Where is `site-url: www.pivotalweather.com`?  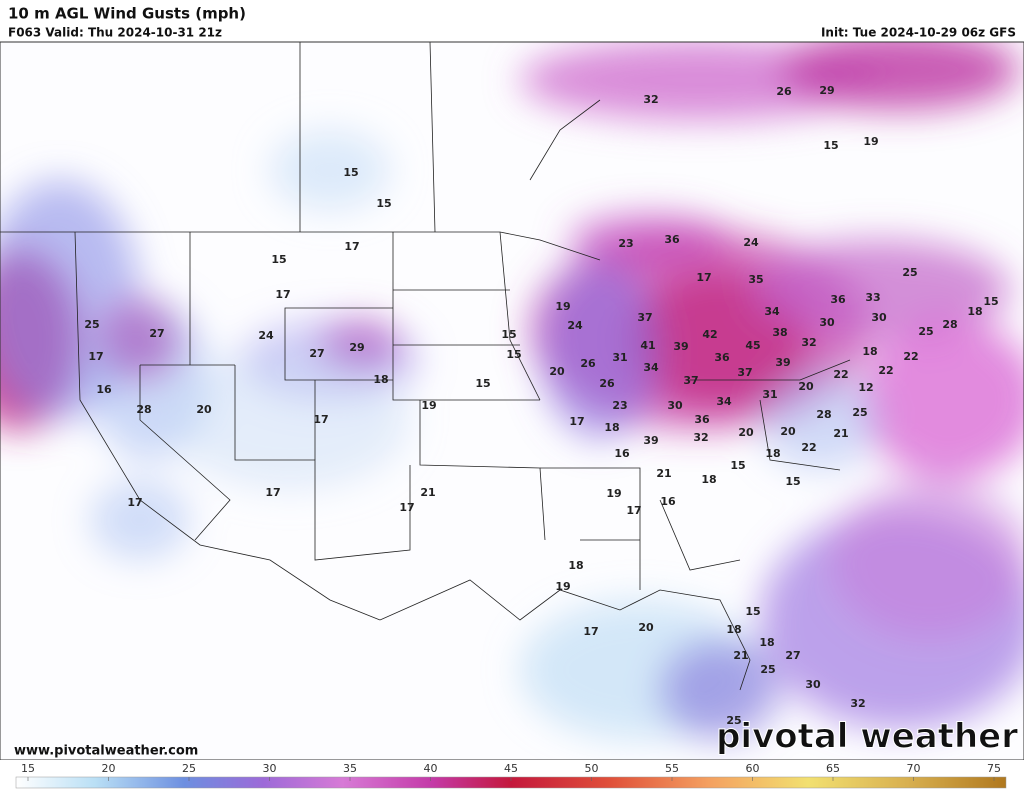
site-url: www.pivotalweather.com is located at coordinates (106, 751).